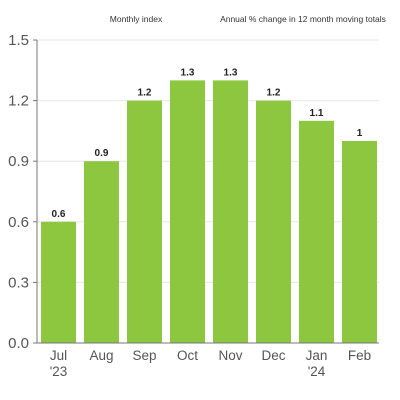  What do you see at coordinates (18, 40) in the screenshot?
I see `y-tick-label: 1.5` at bounding box center [18, 40].